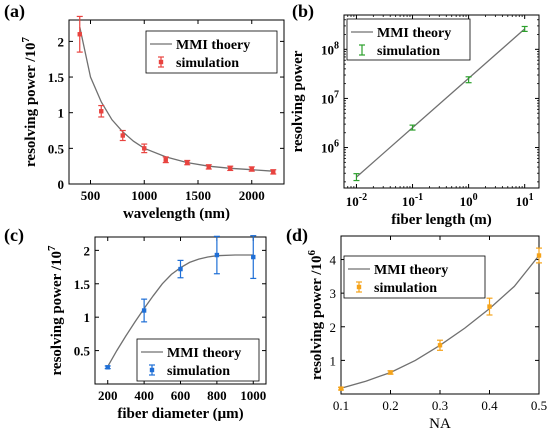 The width and height of the screenshot is (550, 443). Describe the element at coordinates (298, 101) in the screenshot. I see `y-axis-label: resolving power` at that location.